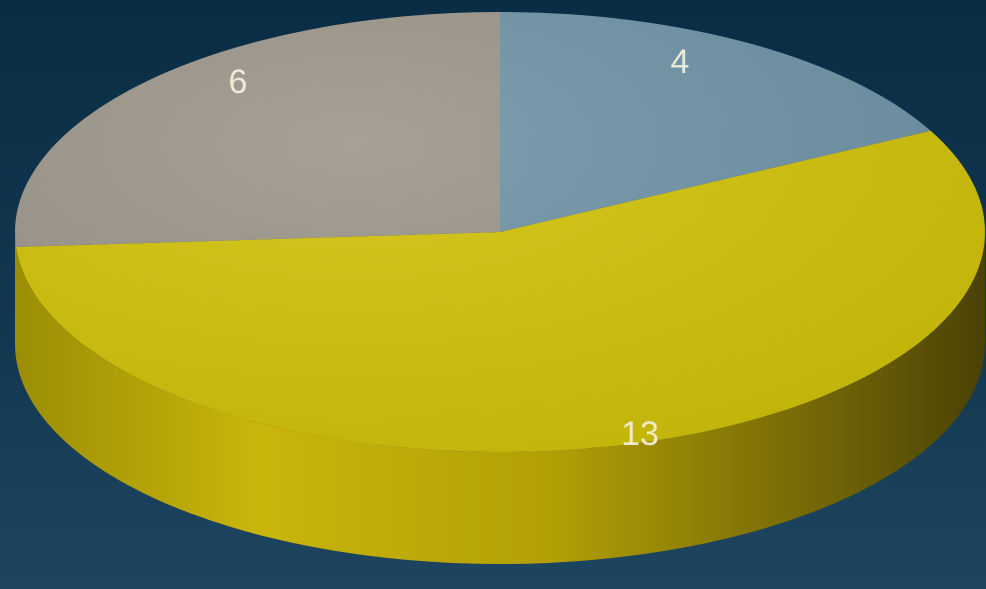  What do you see at coordinates (680, 62) in the screenshot?
I see `pie-slice-label: 4` at bounding box center [680, 62].